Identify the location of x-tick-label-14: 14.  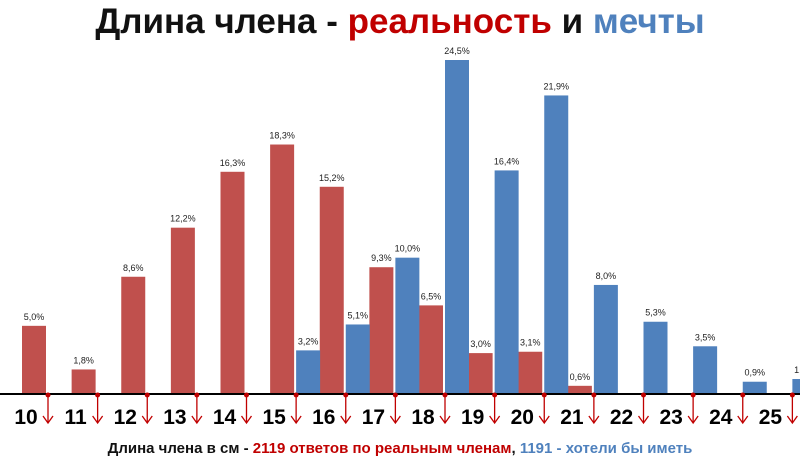
(225, 417).